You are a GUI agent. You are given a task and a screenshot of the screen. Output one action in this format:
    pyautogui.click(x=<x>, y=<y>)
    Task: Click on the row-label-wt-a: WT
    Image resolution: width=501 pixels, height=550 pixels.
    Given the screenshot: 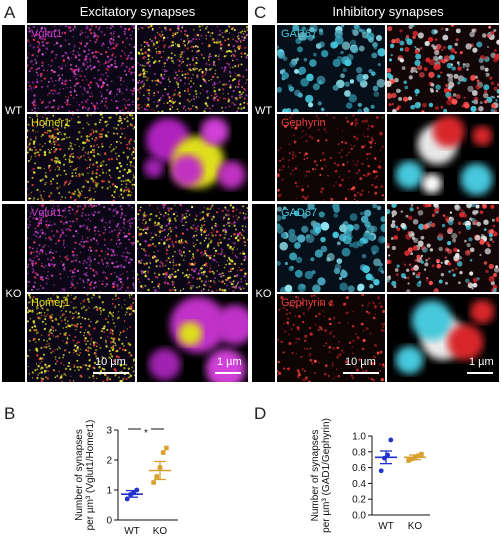 What is the action you would take?
    pyautogui.click(x=13, y=111)
    